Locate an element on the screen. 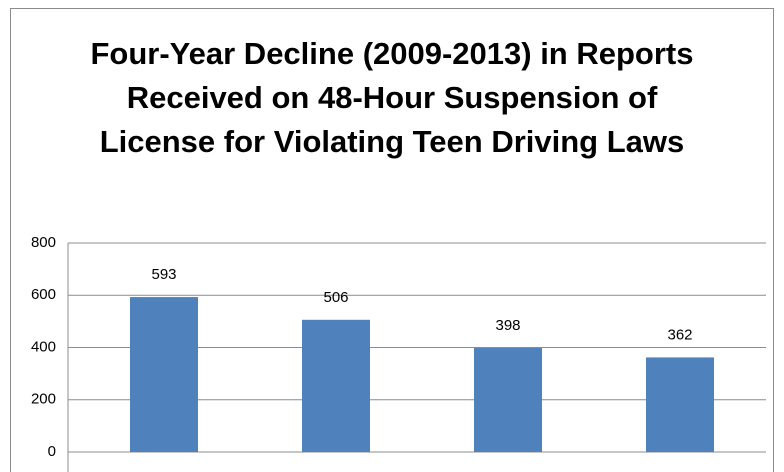 Image resolution: width=784 pixels, height=472 pixels. data-label: 593 is located at coordinates (163, 274).